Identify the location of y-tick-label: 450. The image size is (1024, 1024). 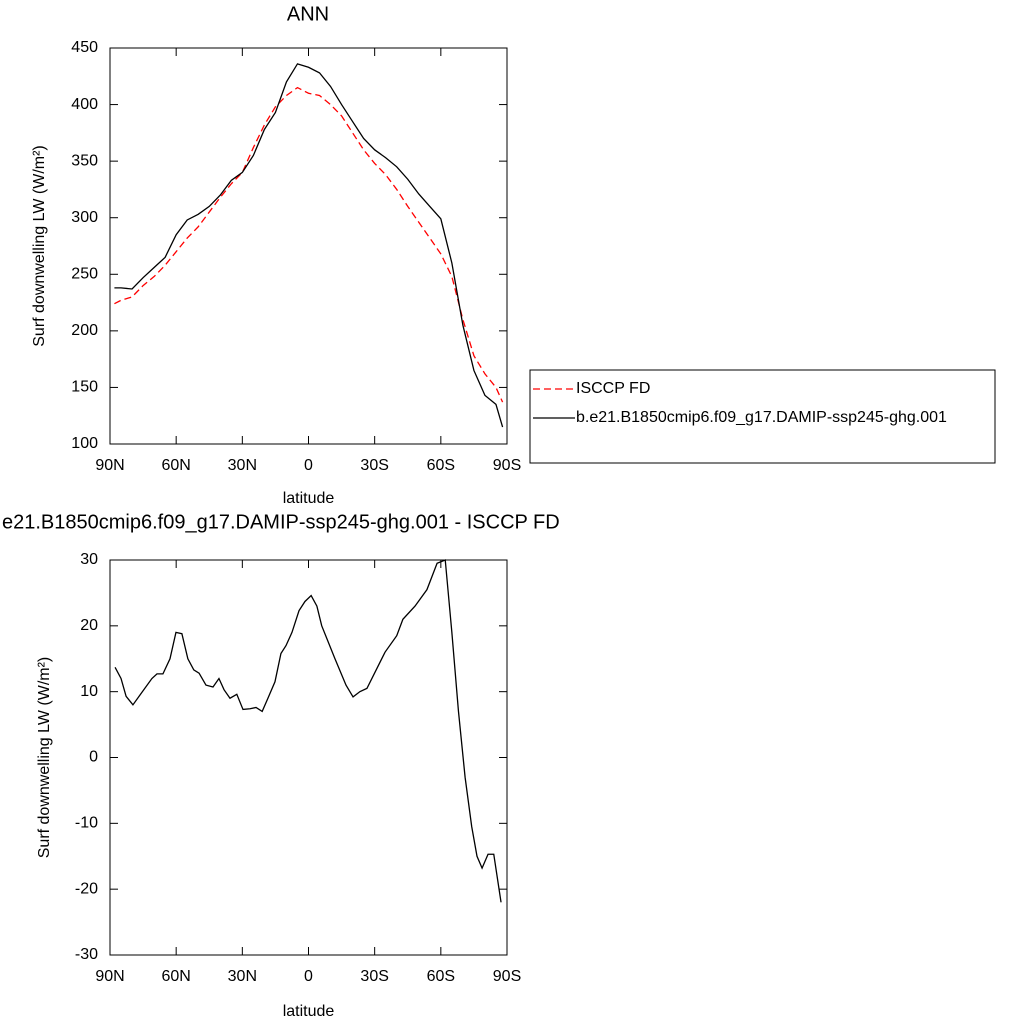
(84, 47).